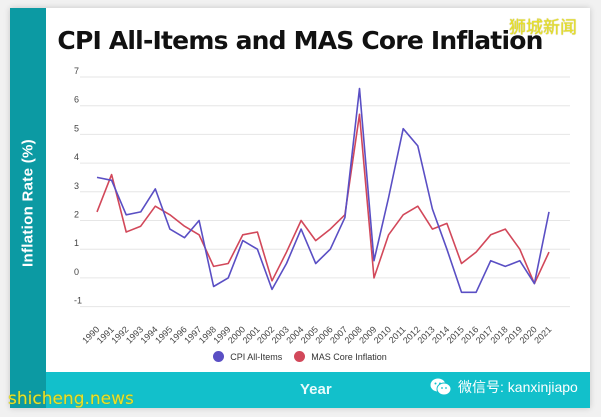 This screenshot has width=601, height=417. Describe the element at coordinates (441, 387) in the screenshot. I see `wechat-icon` at that location.